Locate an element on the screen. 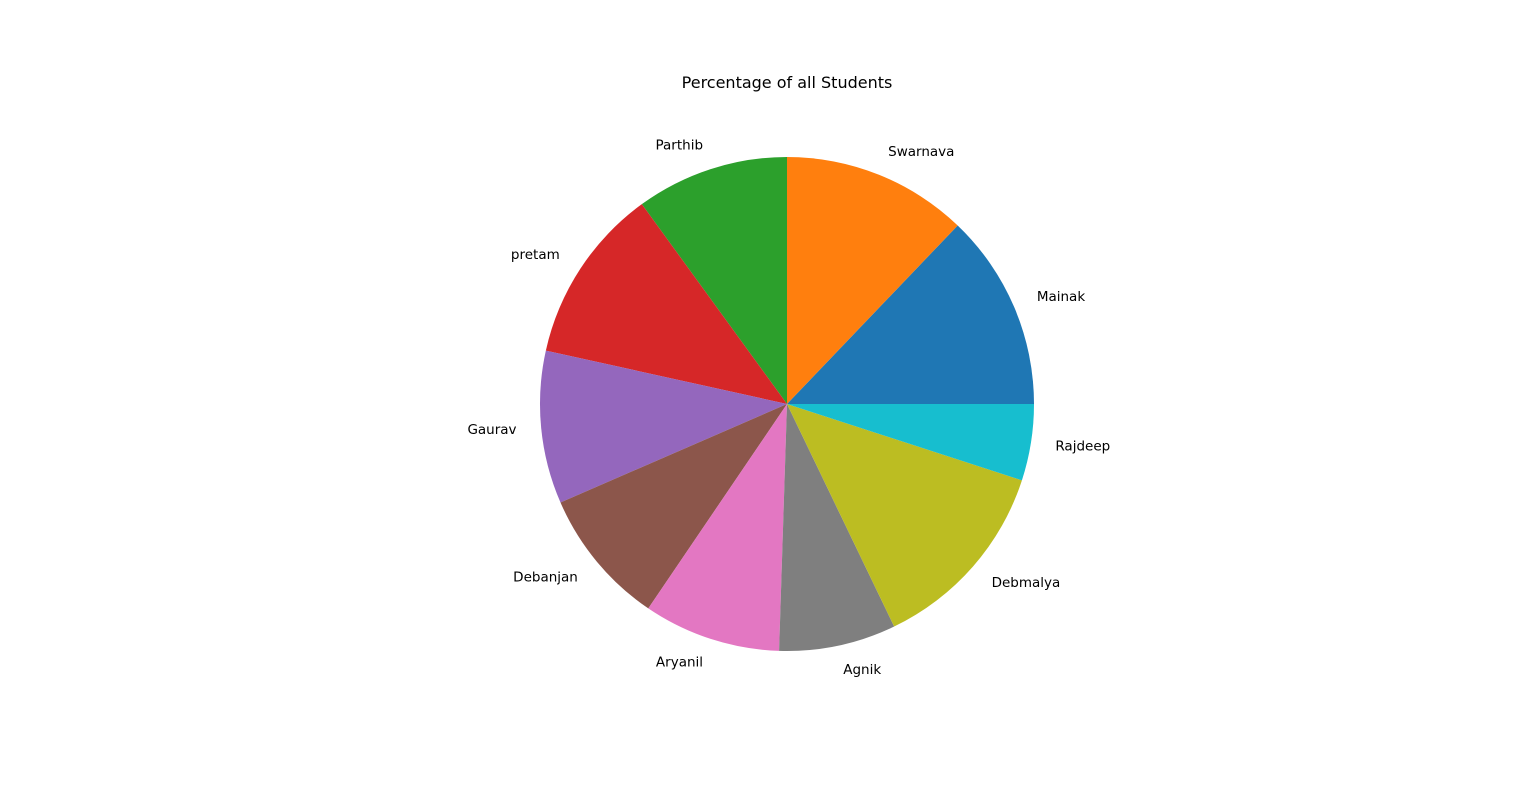 The width and height of the screenshot is (1536, 802). chart-title: Percentage of all Students is located at coordinates (787, 82).